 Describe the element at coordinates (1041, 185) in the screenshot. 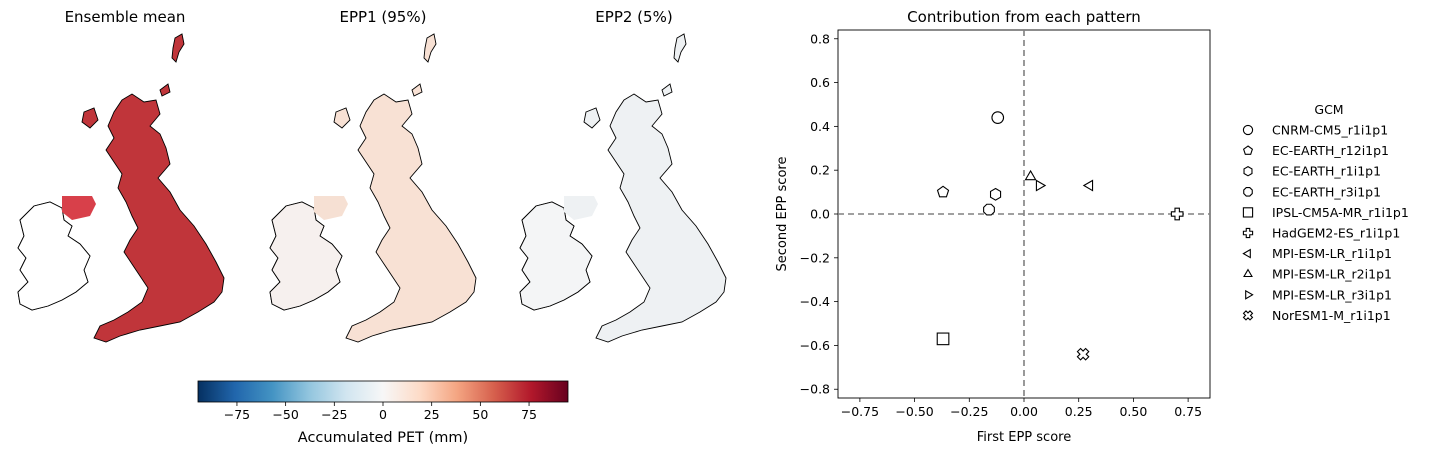

I see `point-MPI-ESM-LR_r3i1p1` at that location.